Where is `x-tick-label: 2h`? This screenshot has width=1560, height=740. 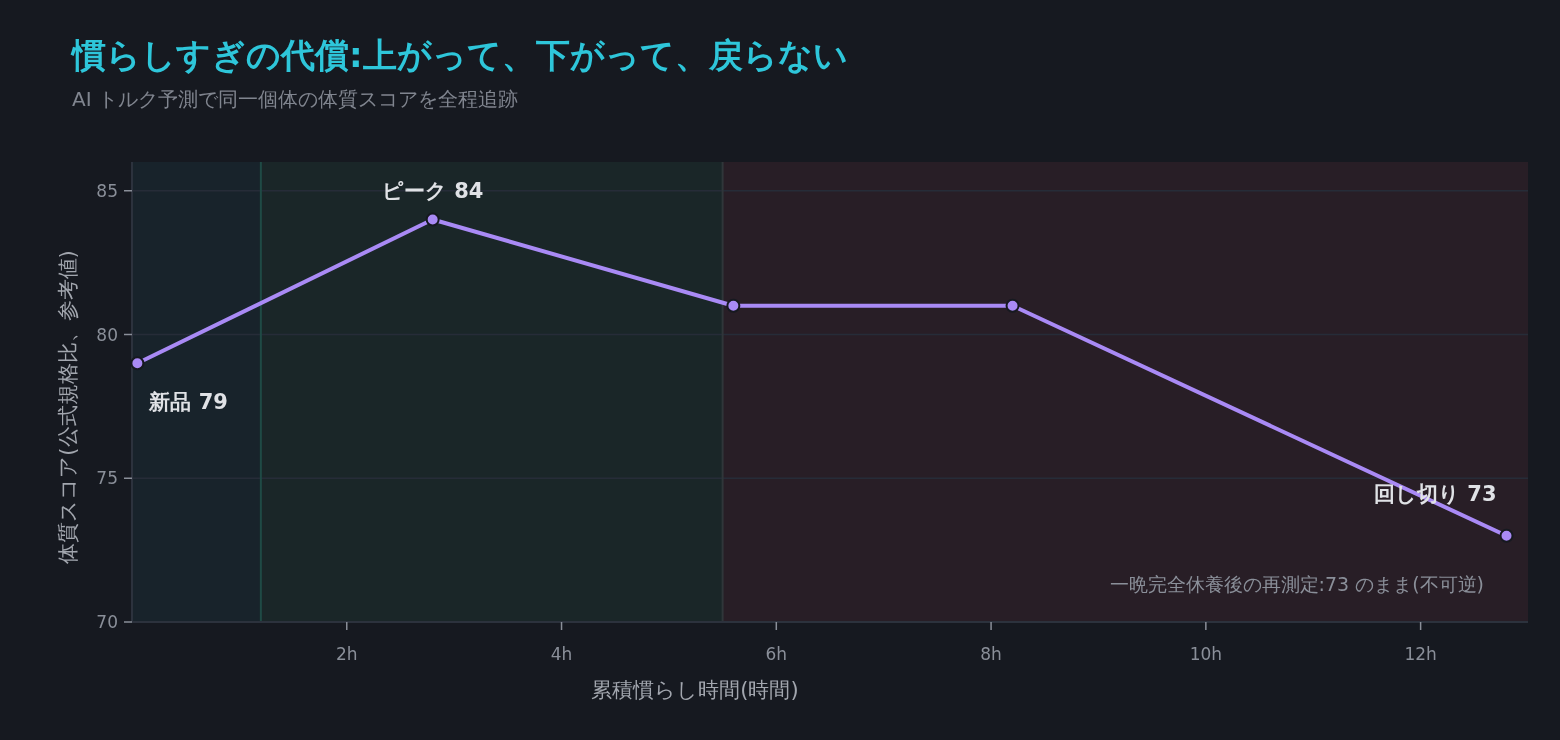
x-tick-label: 2h is located at coordinates (346, 654).